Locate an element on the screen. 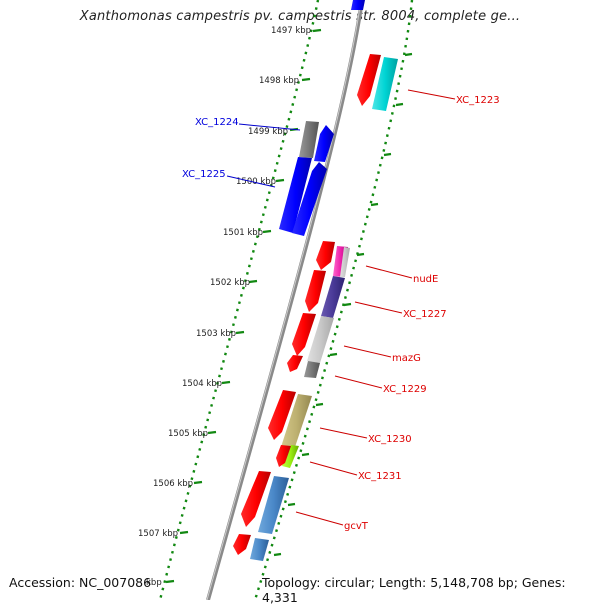 This screenshot has width=600, height=605. gene-nude-ltgray is located at coordinates (345, 262).